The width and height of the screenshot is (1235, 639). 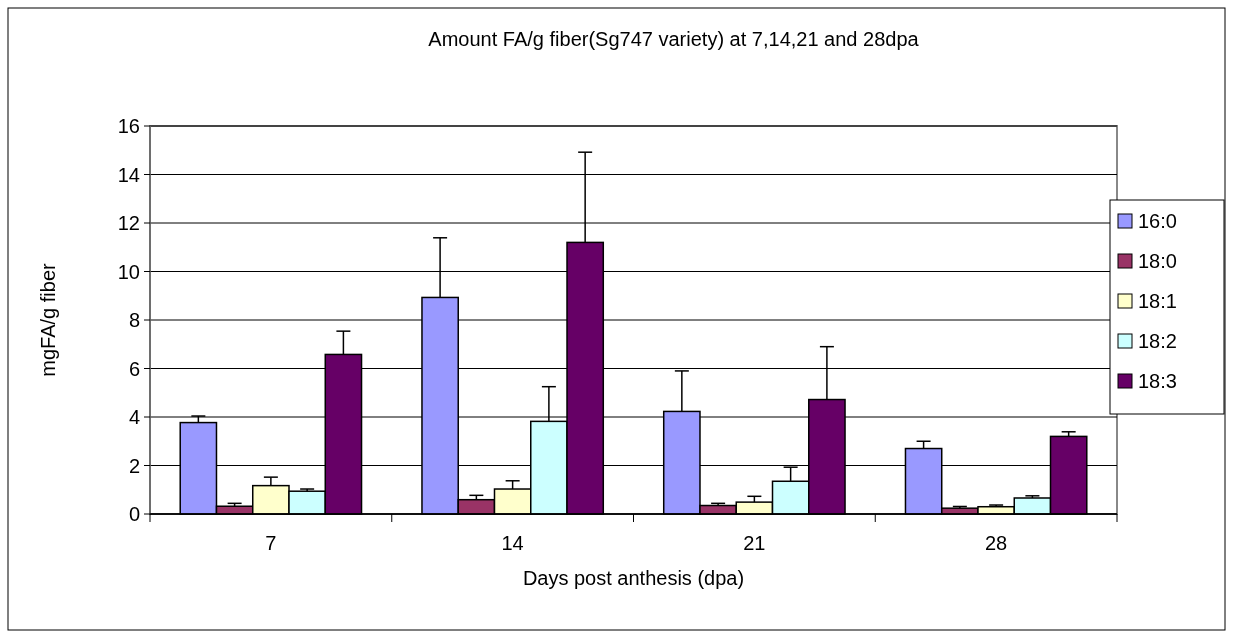 I want to click on x-tick-label: 21, so click(x=754, y=543).